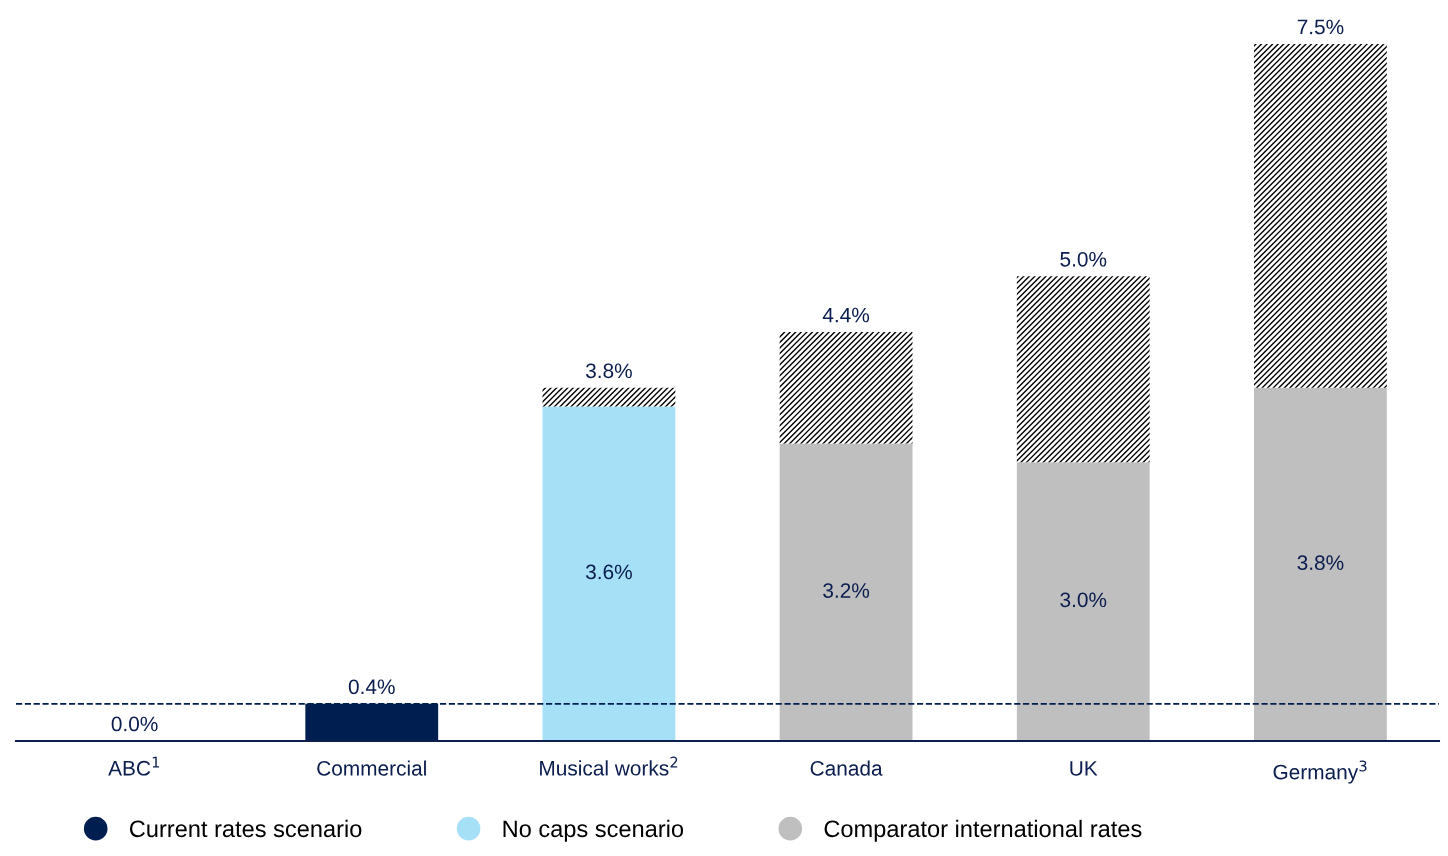 This screenshot has height=856, width=1448. I want to click on x-tick-label: UK, so click(1084, 768).